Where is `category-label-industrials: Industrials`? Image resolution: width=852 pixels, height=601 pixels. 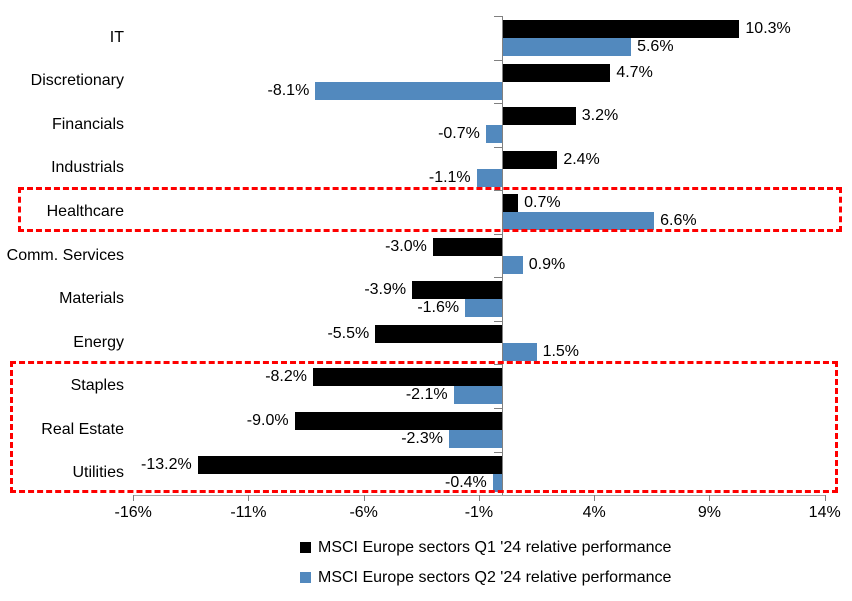
category-label-industrials: Industrials is located at coordinates (87, 168).